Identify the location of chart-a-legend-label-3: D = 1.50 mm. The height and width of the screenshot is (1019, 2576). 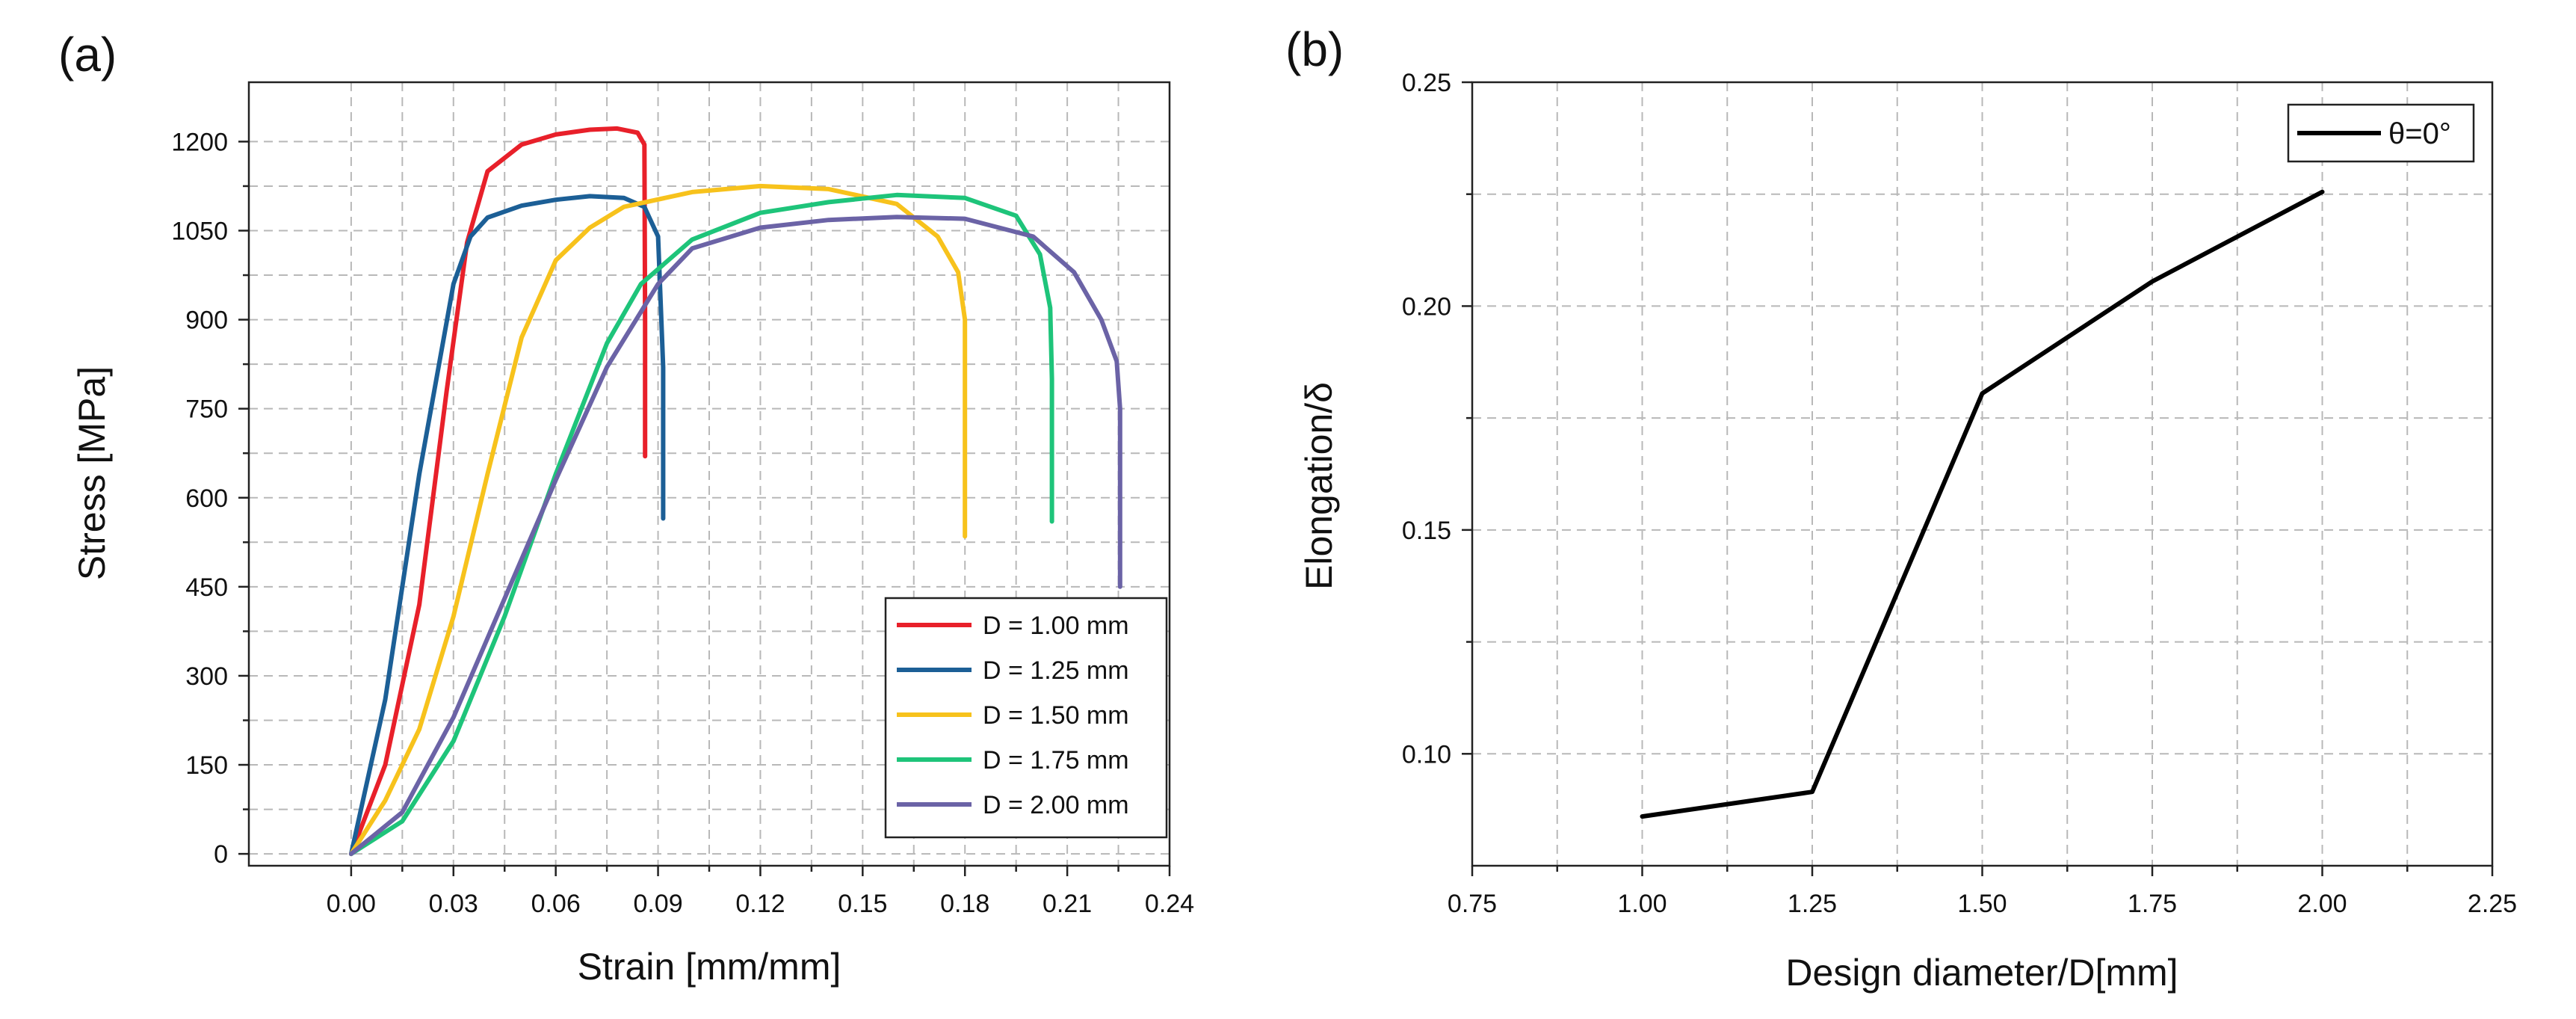
(1056, 716).